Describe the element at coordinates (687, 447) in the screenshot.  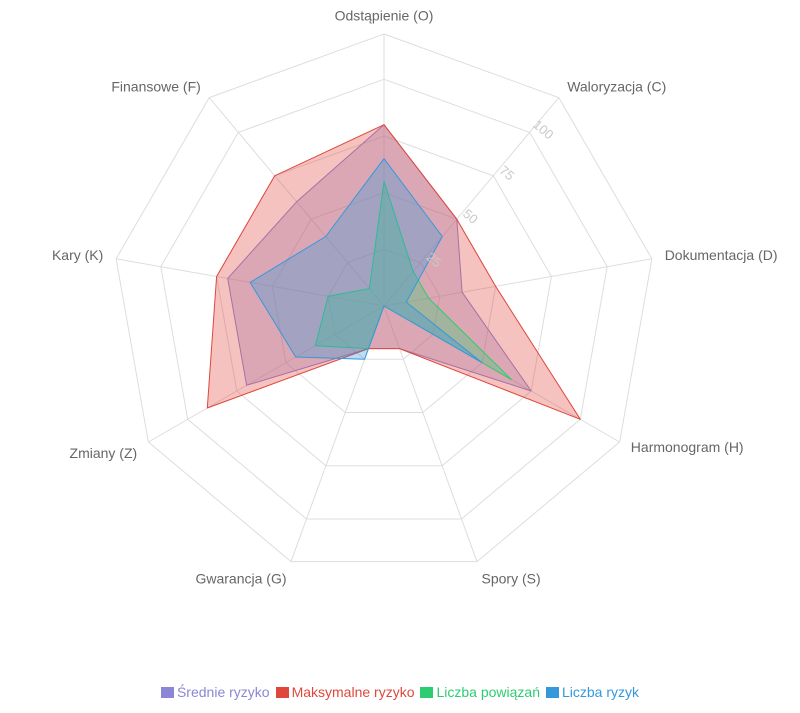
I see `axis-label-3: Harmonogram (H)` at that location.